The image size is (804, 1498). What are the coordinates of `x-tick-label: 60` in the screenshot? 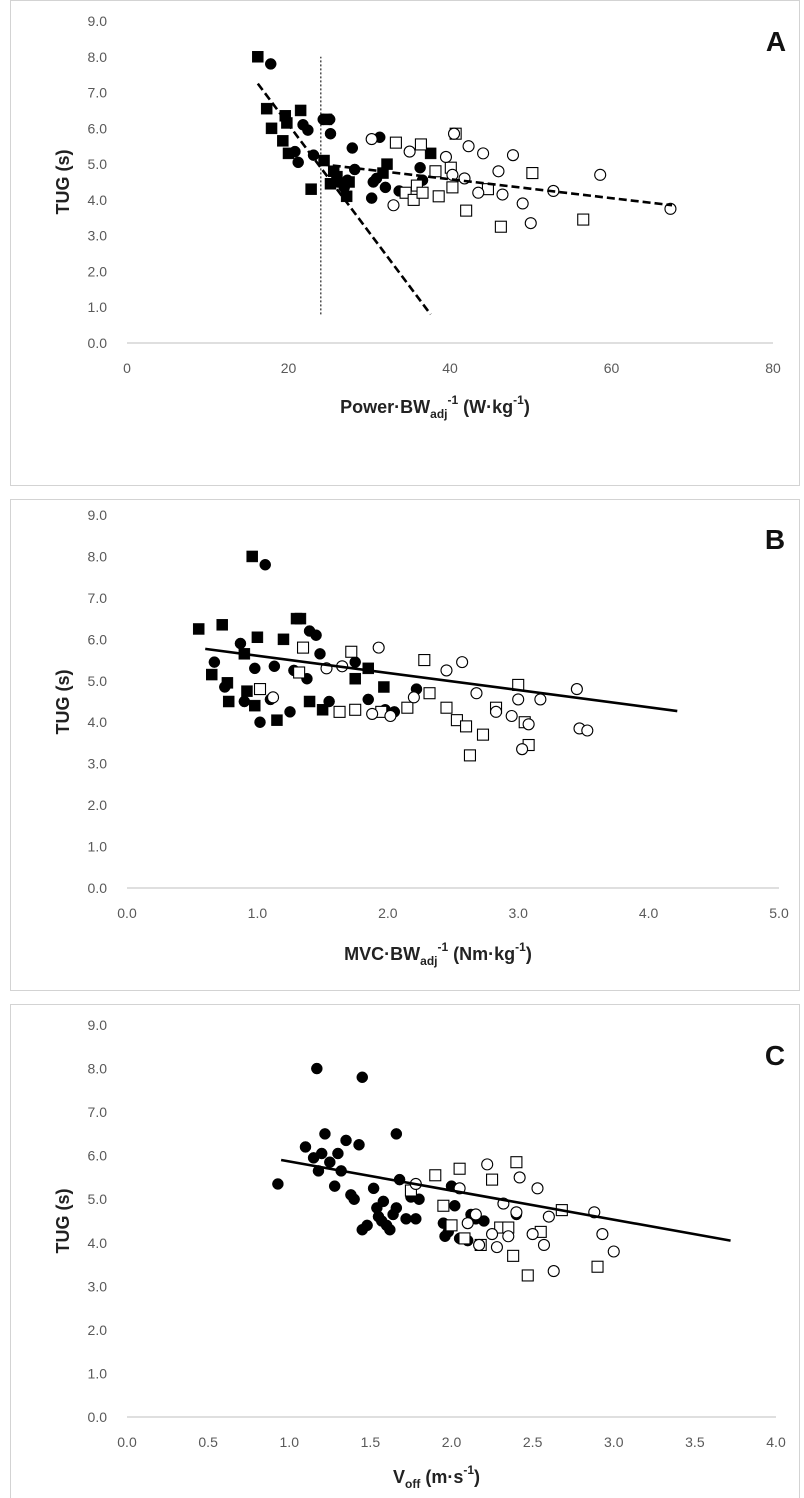 It's located at (612, 368).